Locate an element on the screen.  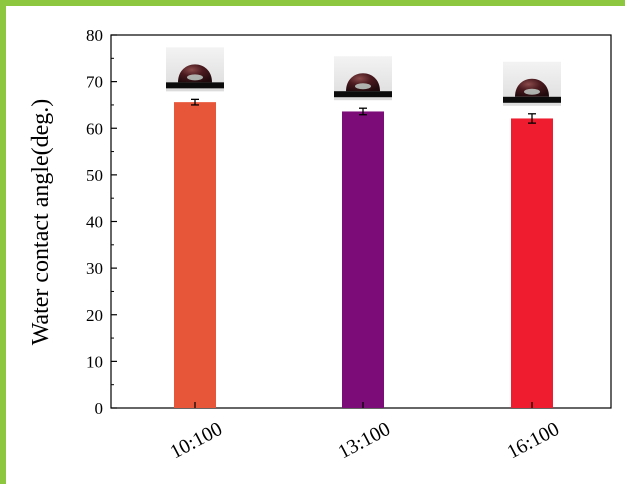
y-tick-label: 70 is located at coordinates (94, 82).